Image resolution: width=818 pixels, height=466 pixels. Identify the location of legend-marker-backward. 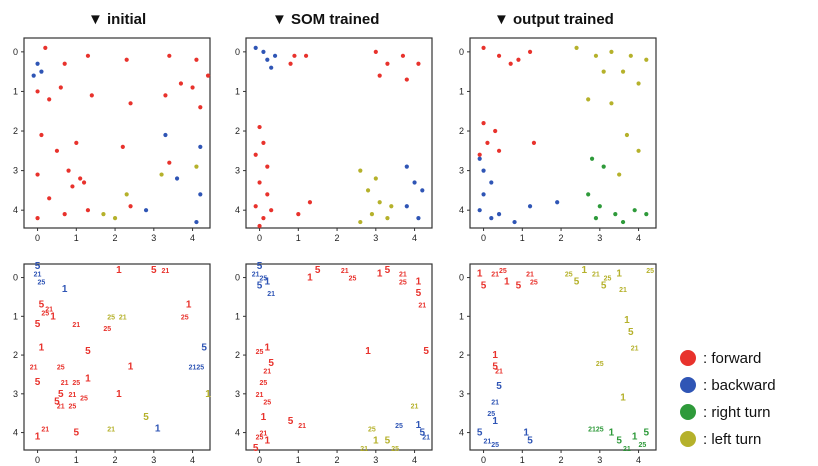
(688, 385).